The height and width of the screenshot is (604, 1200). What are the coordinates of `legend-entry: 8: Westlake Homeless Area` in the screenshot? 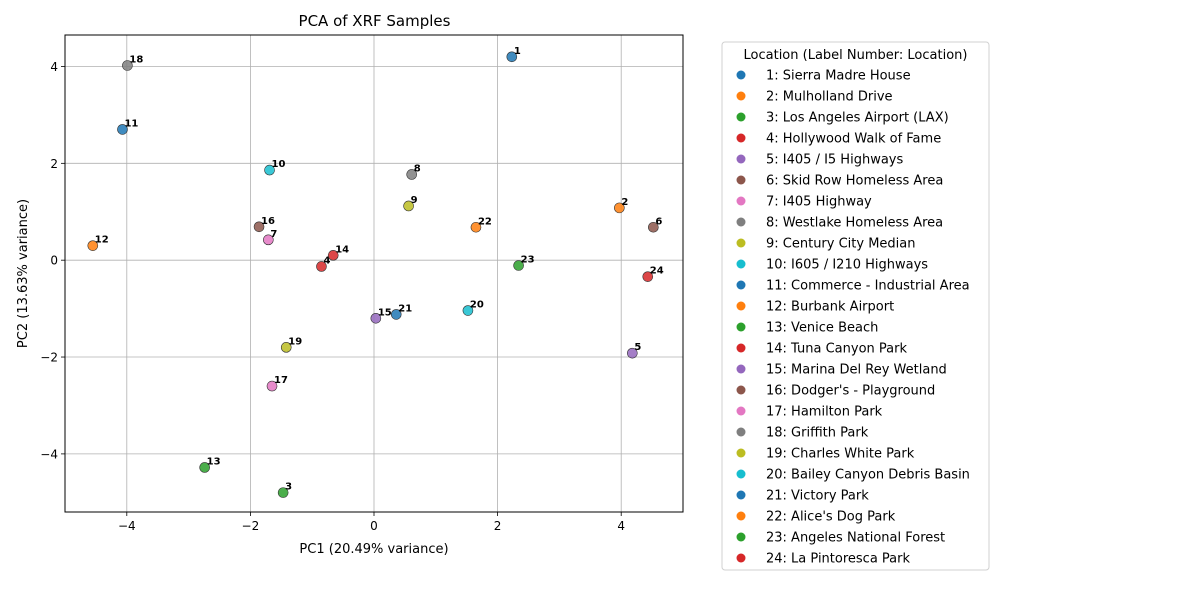 It's located at (854, 223).